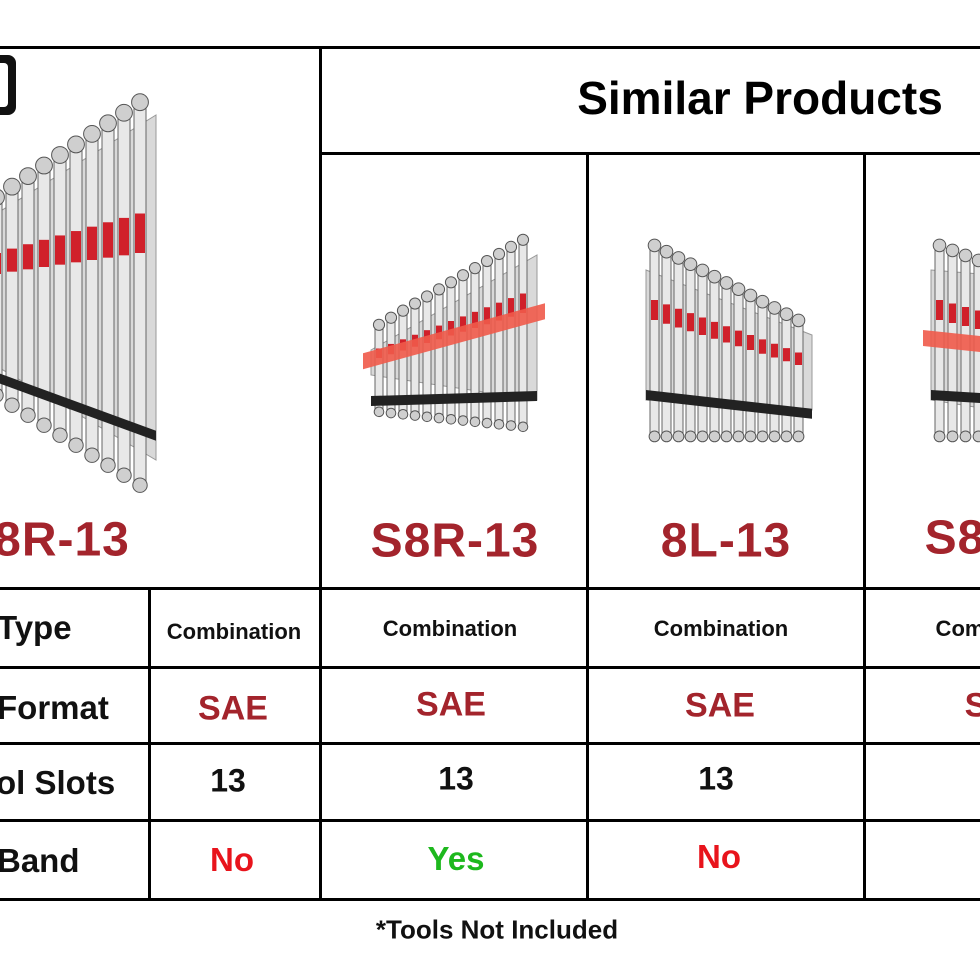 The height and width of the screenshot is (980, 980). Describe the element at coordinates (456, 858) in the screenshot. I see `band-value: Yes` at that location.